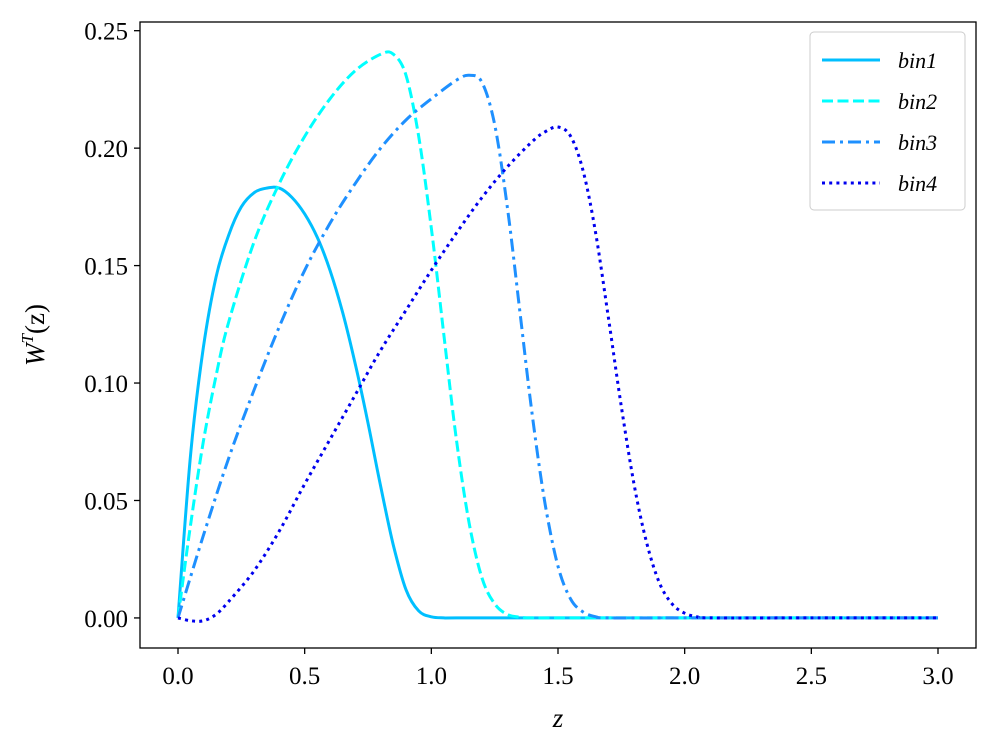 This screenshot has width=997, height=752. What do you see at coordinates (917, 183) in the screenshot?
I see `legend-label-bin4: bin4` at bounding box center [917, 183].